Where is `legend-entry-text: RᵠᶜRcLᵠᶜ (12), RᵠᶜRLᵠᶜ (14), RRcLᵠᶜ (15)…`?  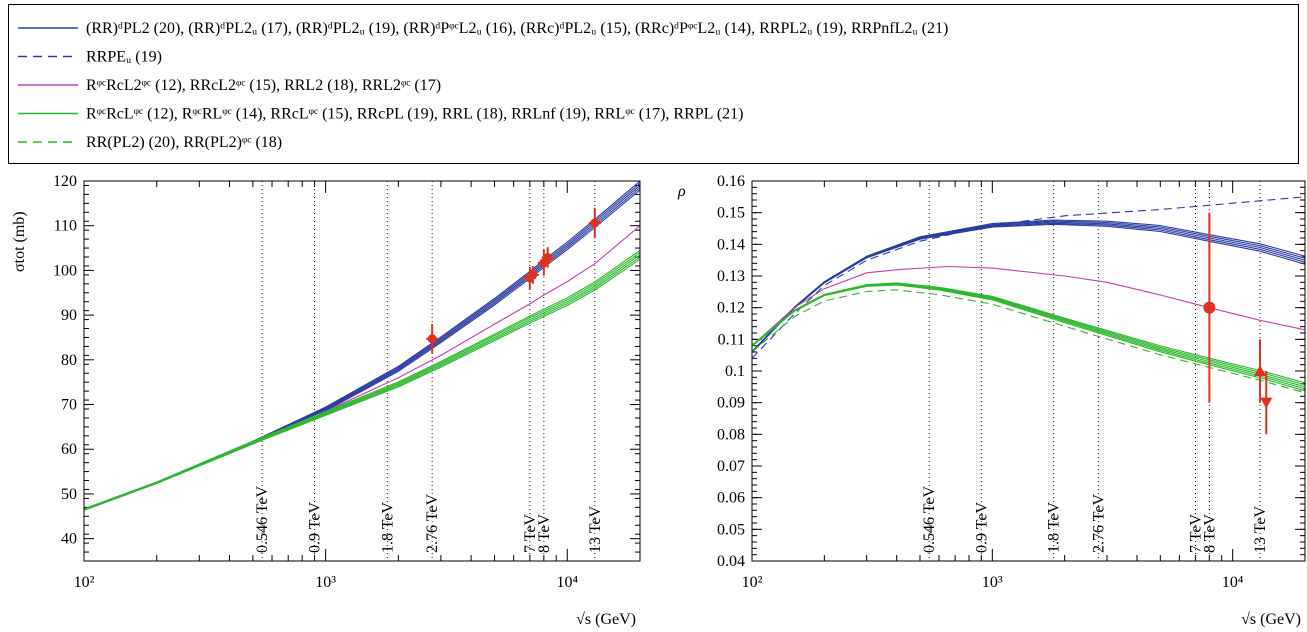
legend-entry-text: RᵠᶜRcLᵠᶜ (12), RᵠᶜRLᵠᶜ (14), RRcLᵠᶜ (15)… is located at coordinates (415, 114).